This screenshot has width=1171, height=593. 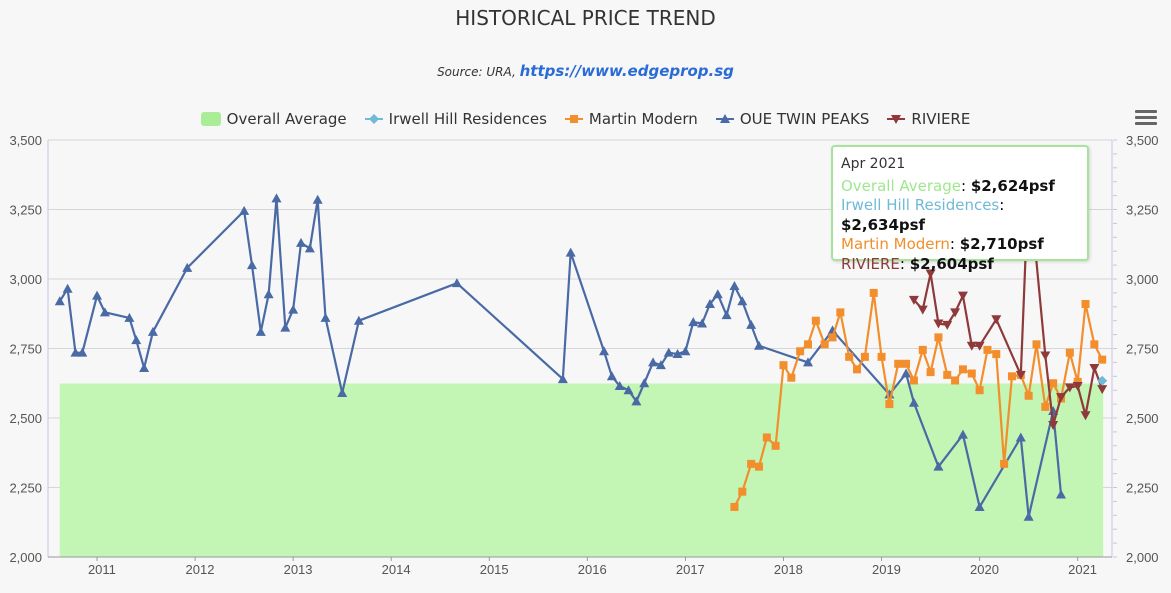 I want to click on tooltip-series-name: RIVIERE, so click(x=870, y=263).